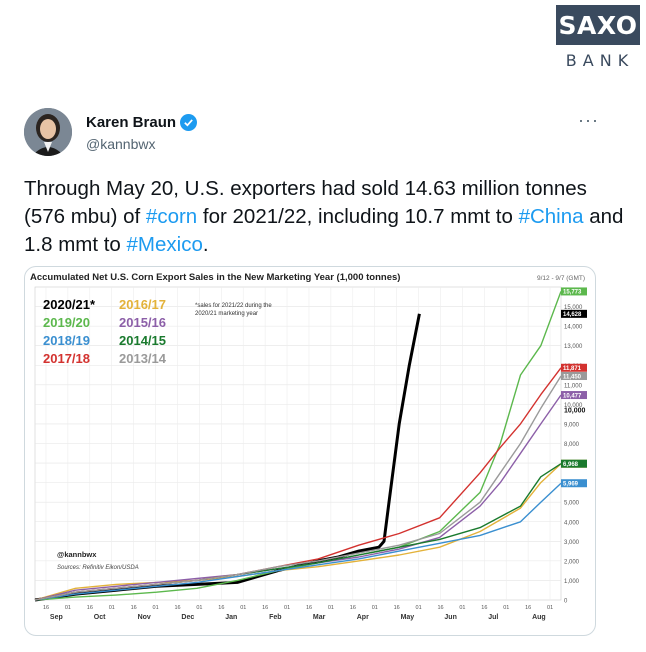 This screenshot has width=646, height=652. What do you see at coordinates (575, 410) in the screenshot?
I see `threshold-label: 10,000` at bounding box center [575, 410].